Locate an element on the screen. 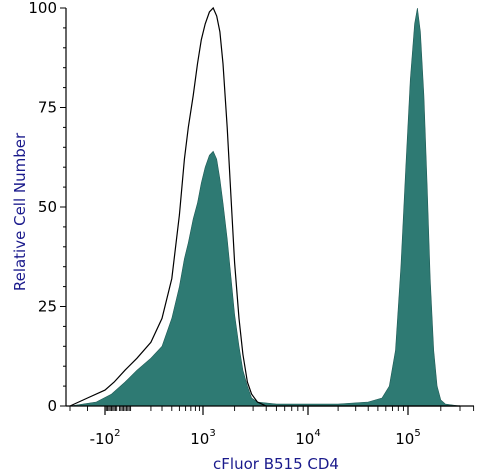 The image size is (480, 476). y-tick-label: 0 is located at coordinates (52, 406).